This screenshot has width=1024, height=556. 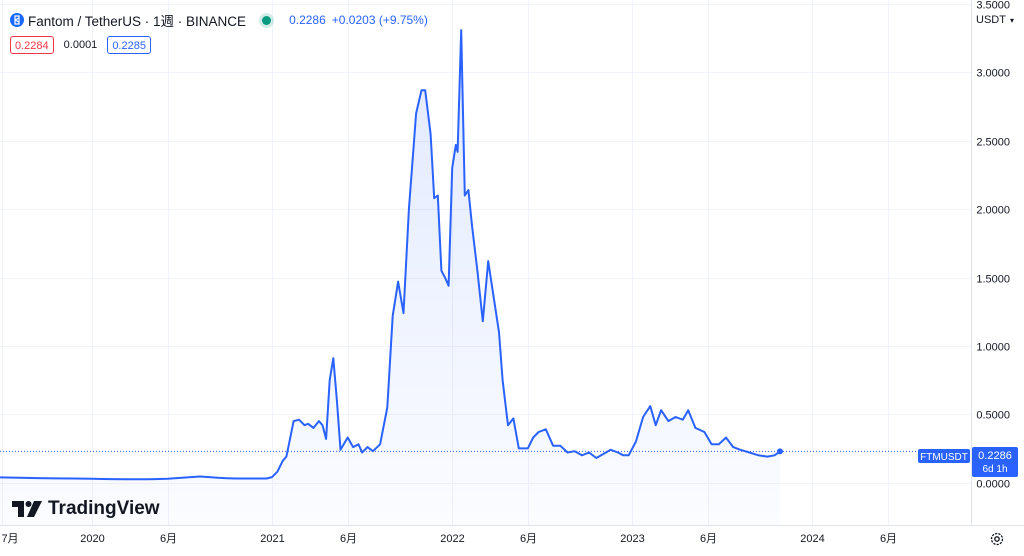 I want to click on currency-selector: USDT ▾, so click(x=995, y=20).